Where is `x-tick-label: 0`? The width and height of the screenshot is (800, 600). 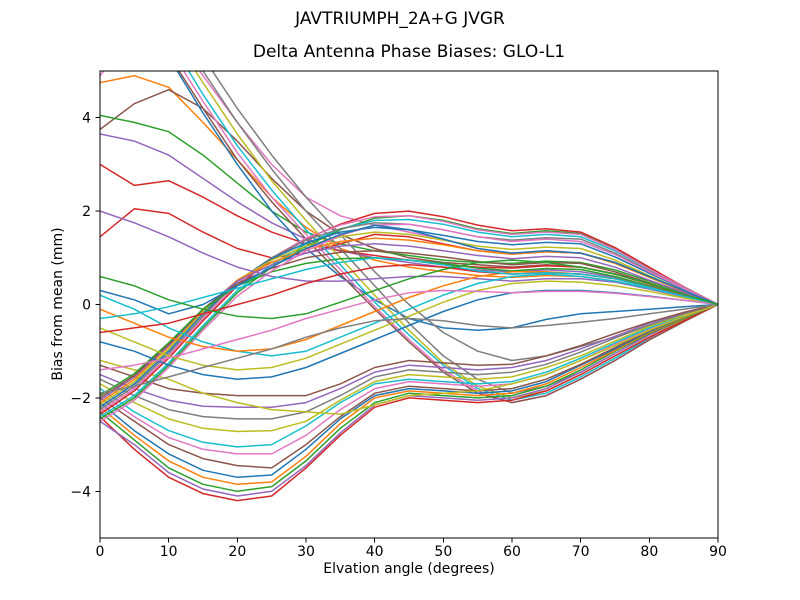 x-tick-label: 0 is located at coordinates (100, 552).